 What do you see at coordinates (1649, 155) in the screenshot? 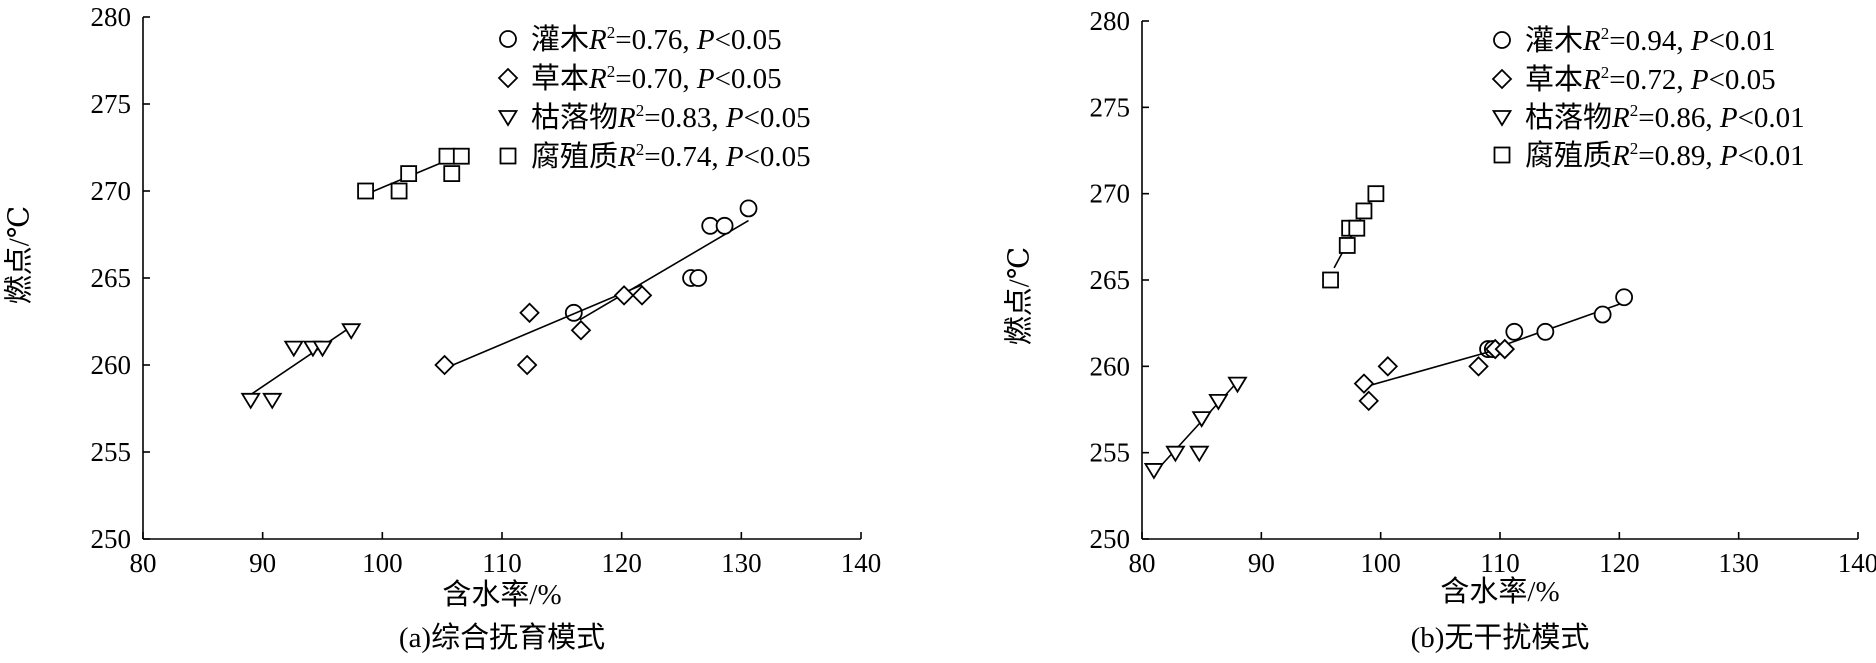
I see `legend-entry: 腐殖质R2=0.89, P<0.01` at bounding box center [1649, 155].